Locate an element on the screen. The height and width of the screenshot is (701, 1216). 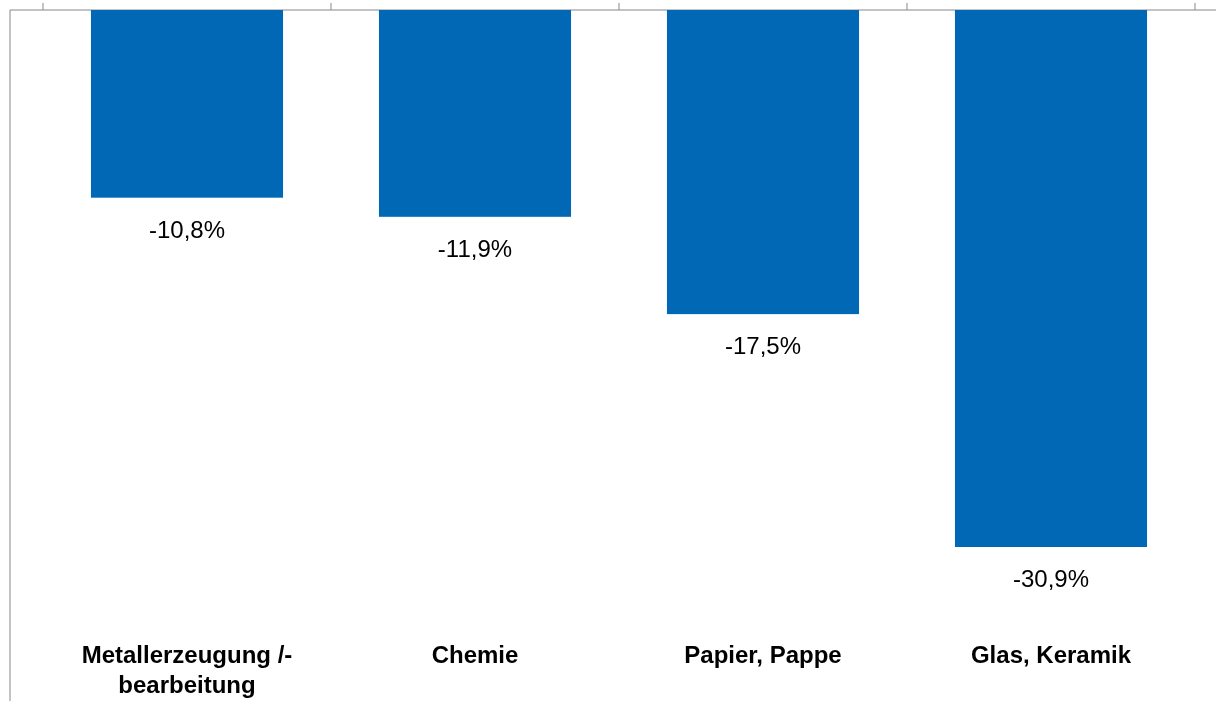
data-label: -10,8% is located at coordinates (187, 229).